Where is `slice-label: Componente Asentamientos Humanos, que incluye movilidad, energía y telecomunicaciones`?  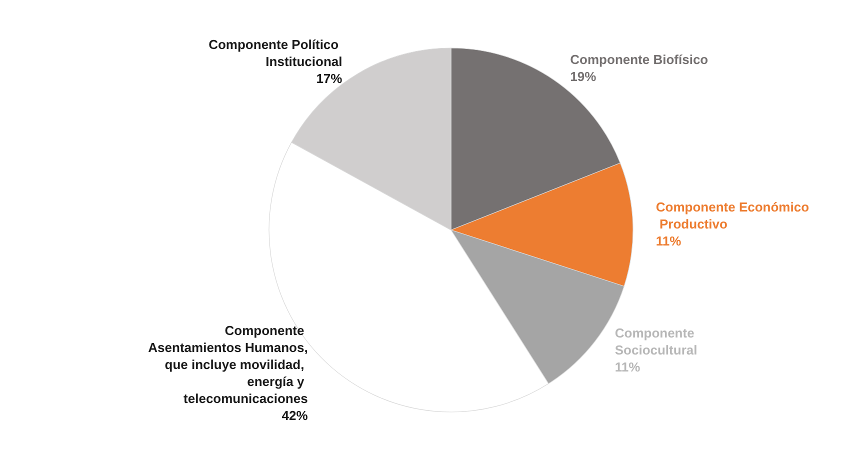 slice-label: Componente Asentamientos Humanos, que incluye movilidad, energía y telecomunicaciones is located at coordinates (228, 364).